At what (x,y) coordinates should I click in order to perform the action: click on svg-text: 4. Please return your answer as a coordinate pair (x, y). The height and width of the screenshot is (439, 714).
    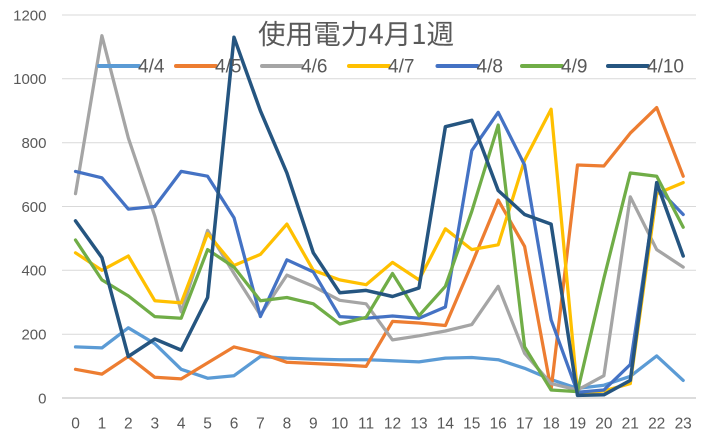
    Looking at the image, I should click on (181, 424).